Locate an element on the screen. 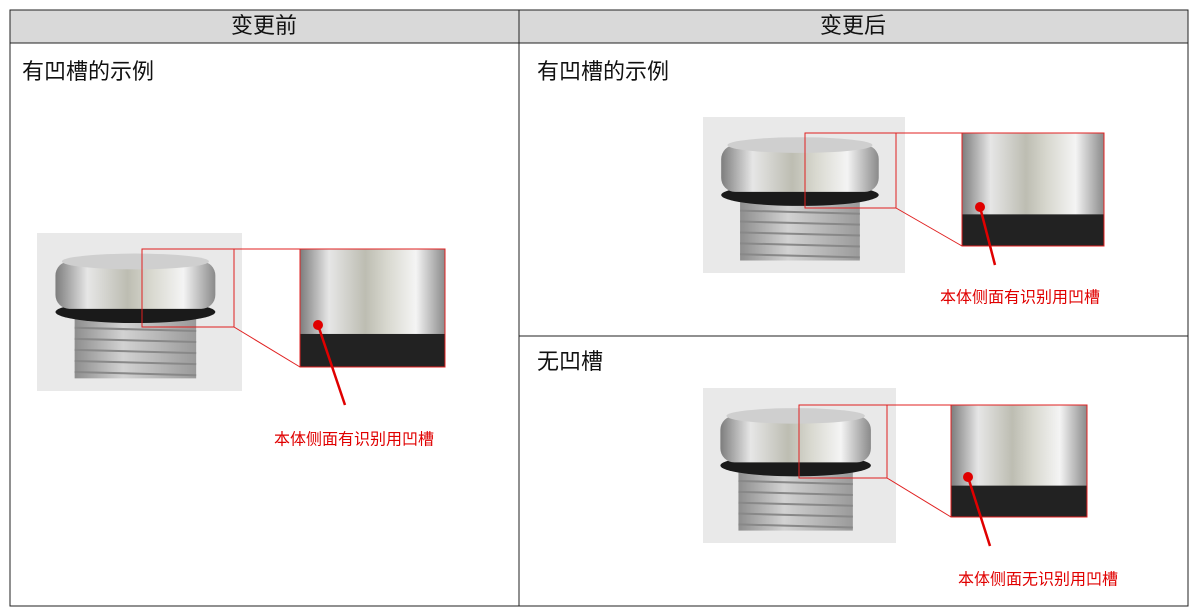  callout: 本体侧面无识别用凹槽 is located at coordinates (1038, 579).